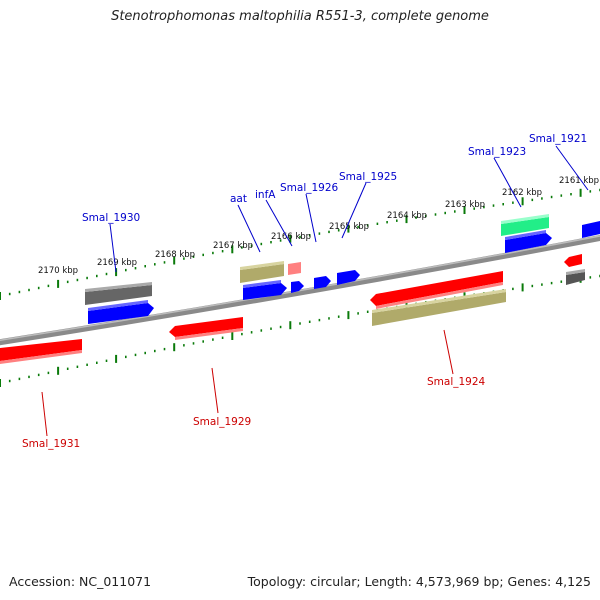  I want to click on gene-label-reverse: Smal_1929, so click(222, 422).